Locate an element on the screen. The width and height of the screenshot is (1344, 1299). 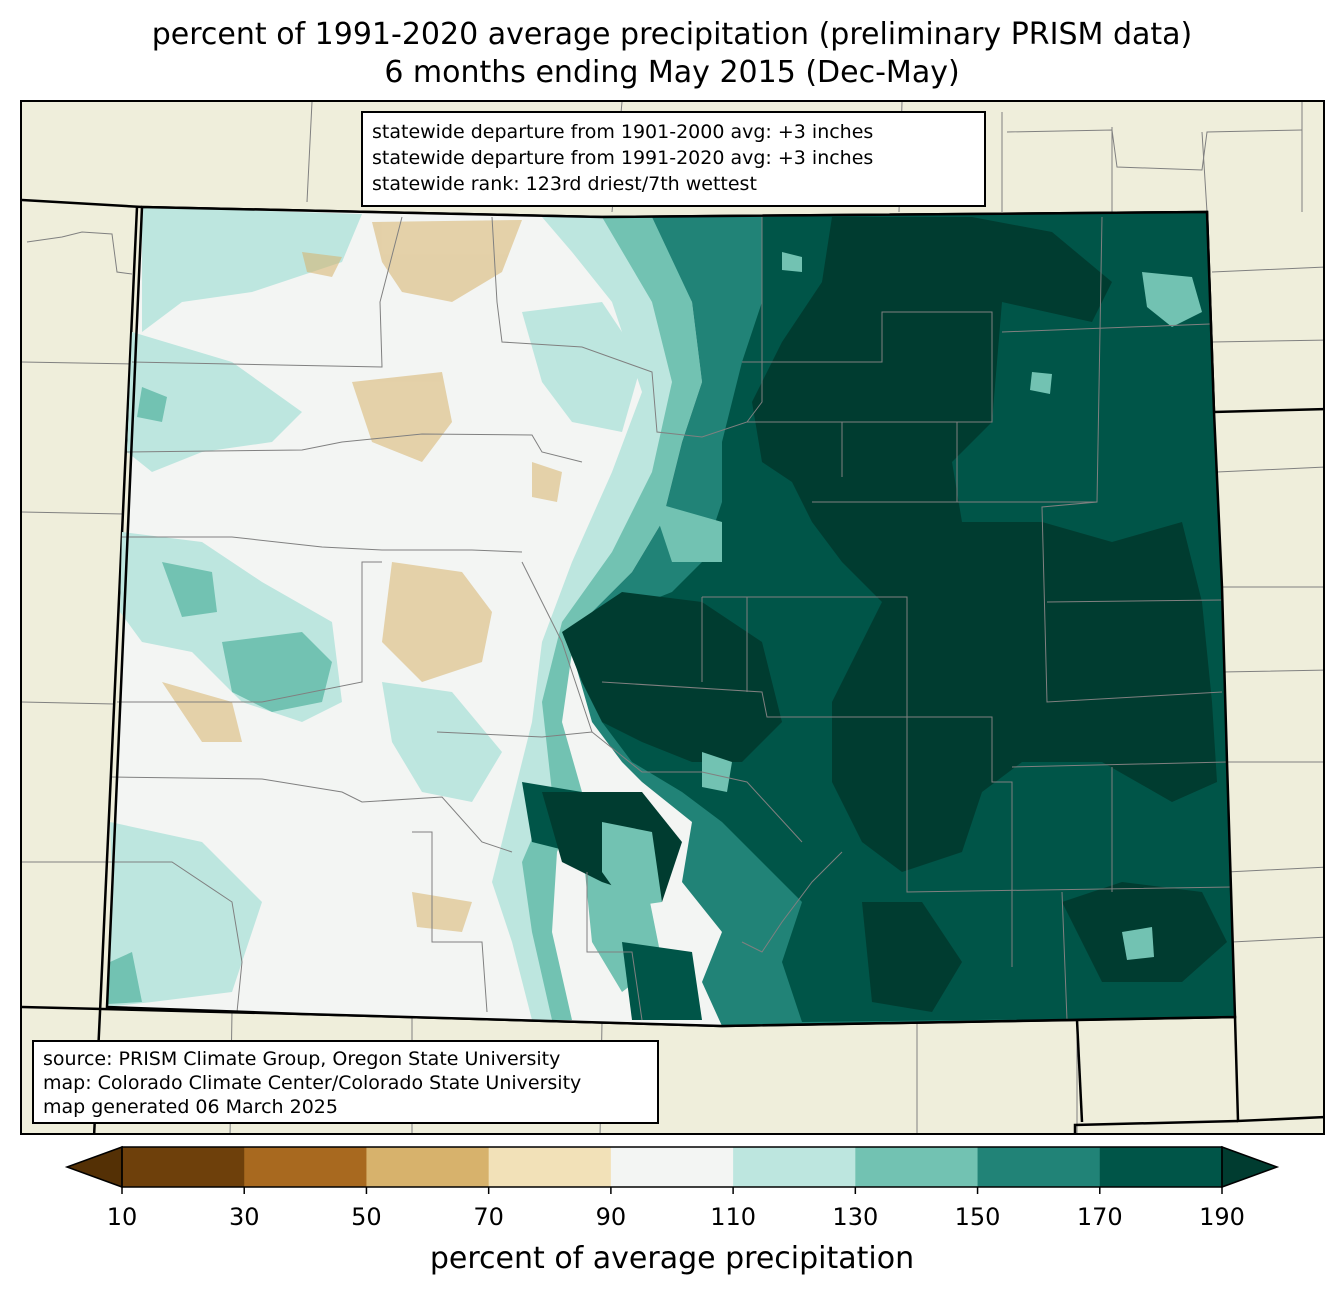
colorbar-tick-label: 10 is located at coordinates (122, 1217).